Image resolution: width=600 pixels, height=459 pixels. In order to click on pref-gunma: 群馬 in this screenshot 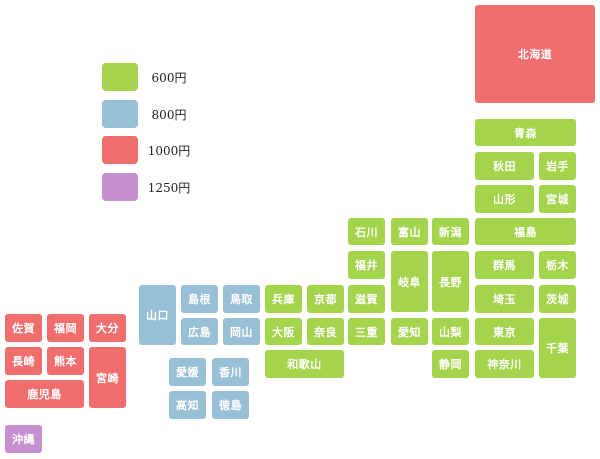, I will do `click(504, 265)`.